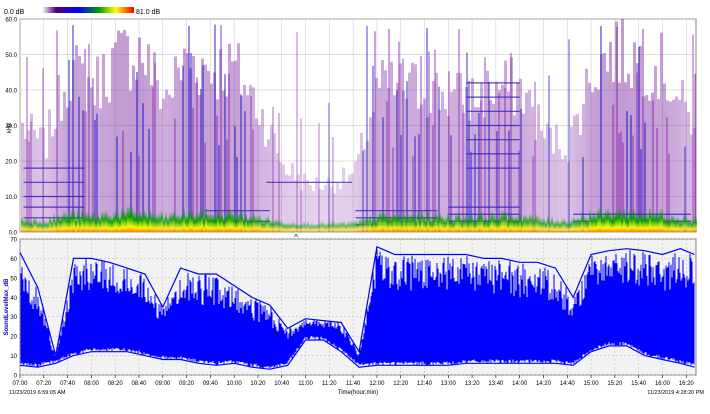 This screenshot has height=414, width=710. Describe the element at coordinates (139, 384) in the screenshot. I see `time-axis-tick-label: 08:40` at that location.